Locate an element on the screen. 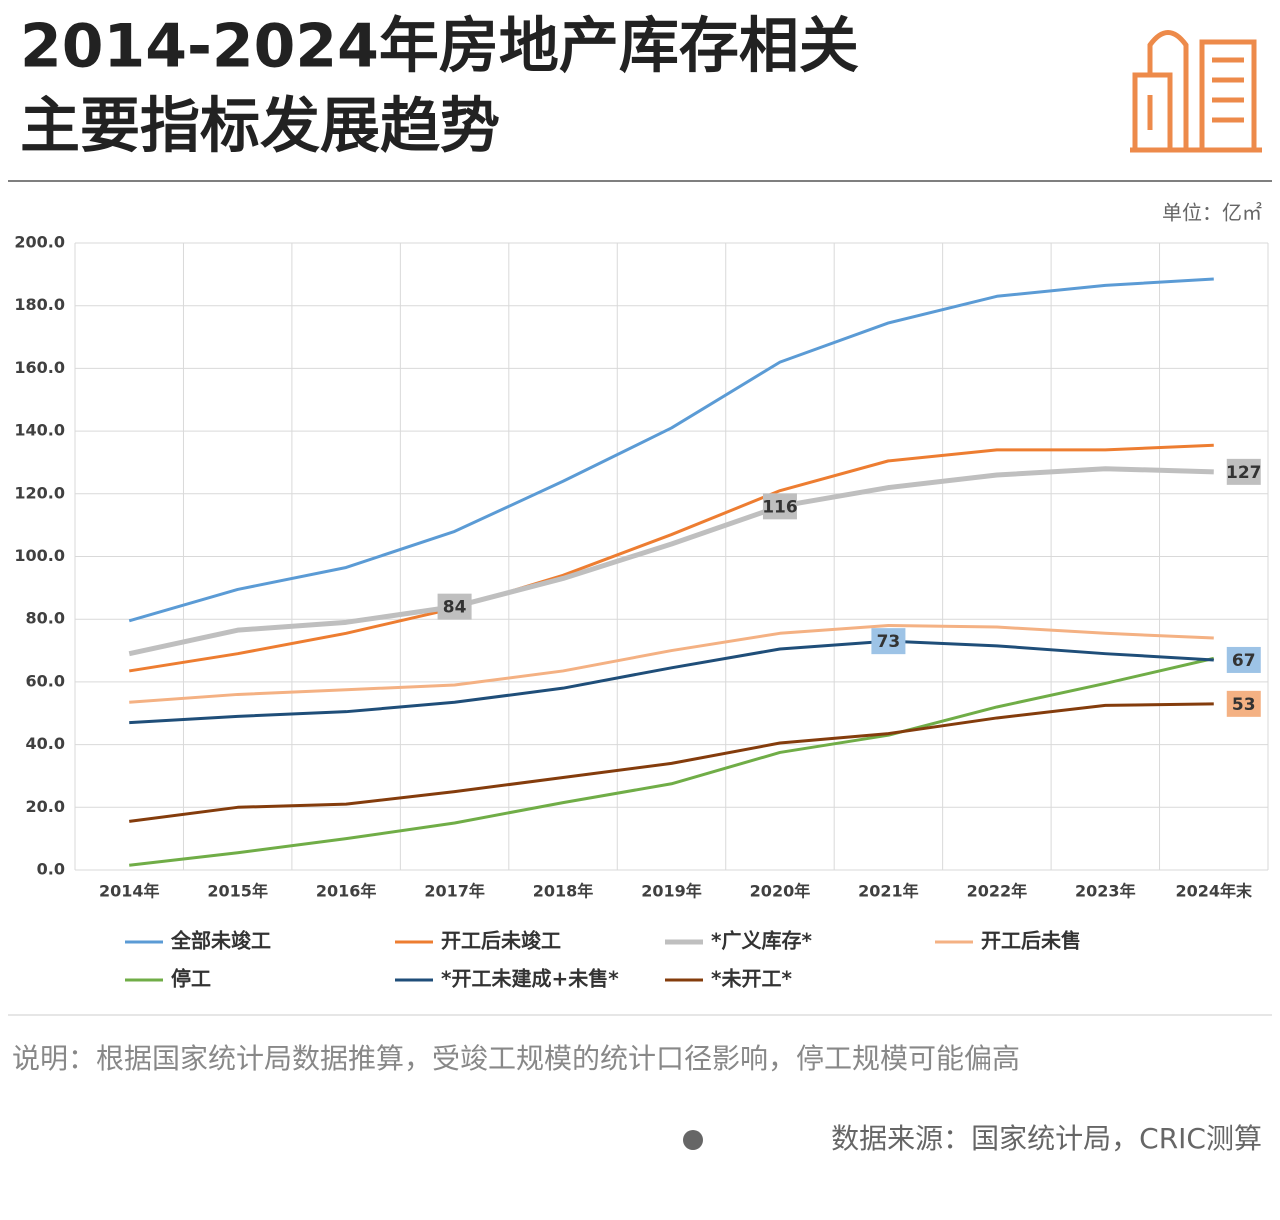 Image resolution: width=1280 pixels, height=1220 pixels. chart-title: 主要指标发展趋势 is located at coordinates (260, 127).